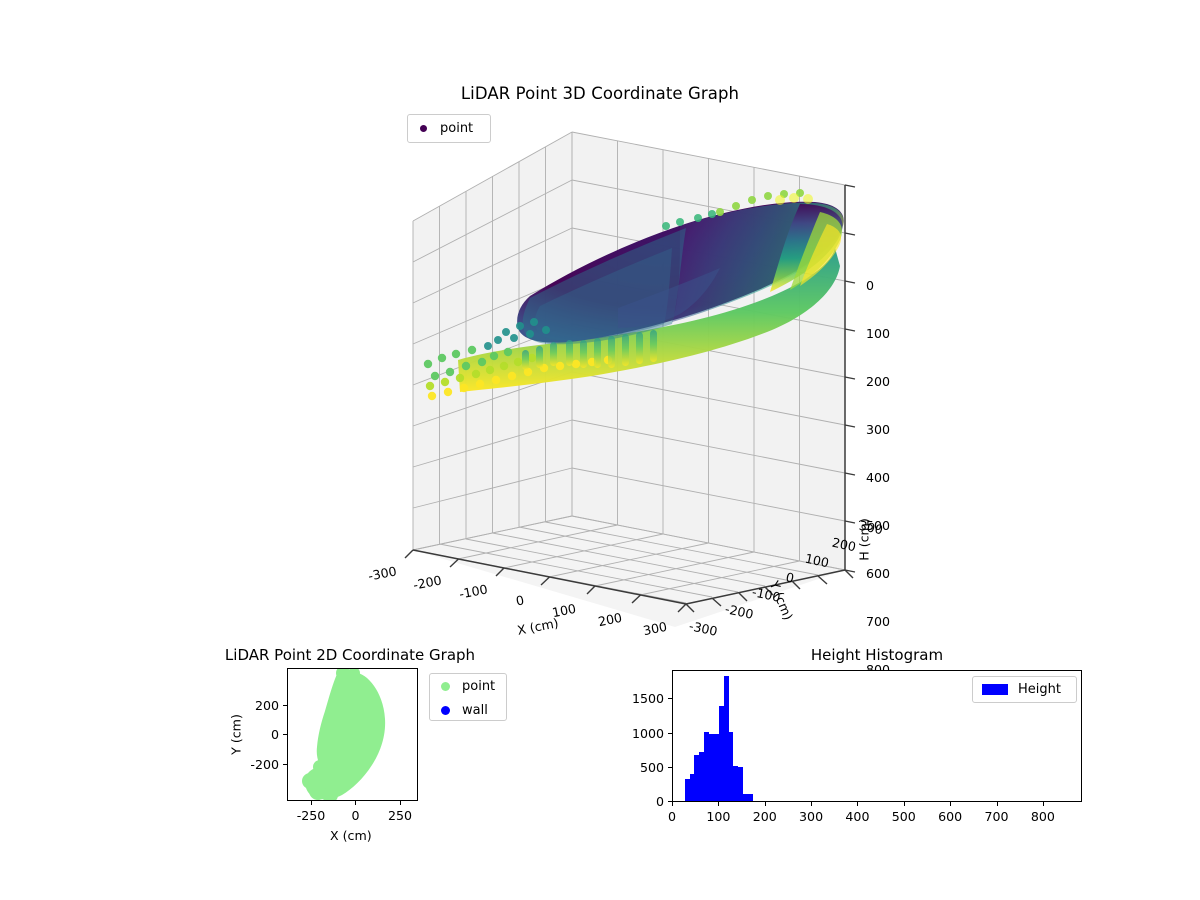  What do you see at coordinates (311, 815) in the screenshot?
I see `plot2d-xtick-m250: -250` at bounding box center [311, 815].